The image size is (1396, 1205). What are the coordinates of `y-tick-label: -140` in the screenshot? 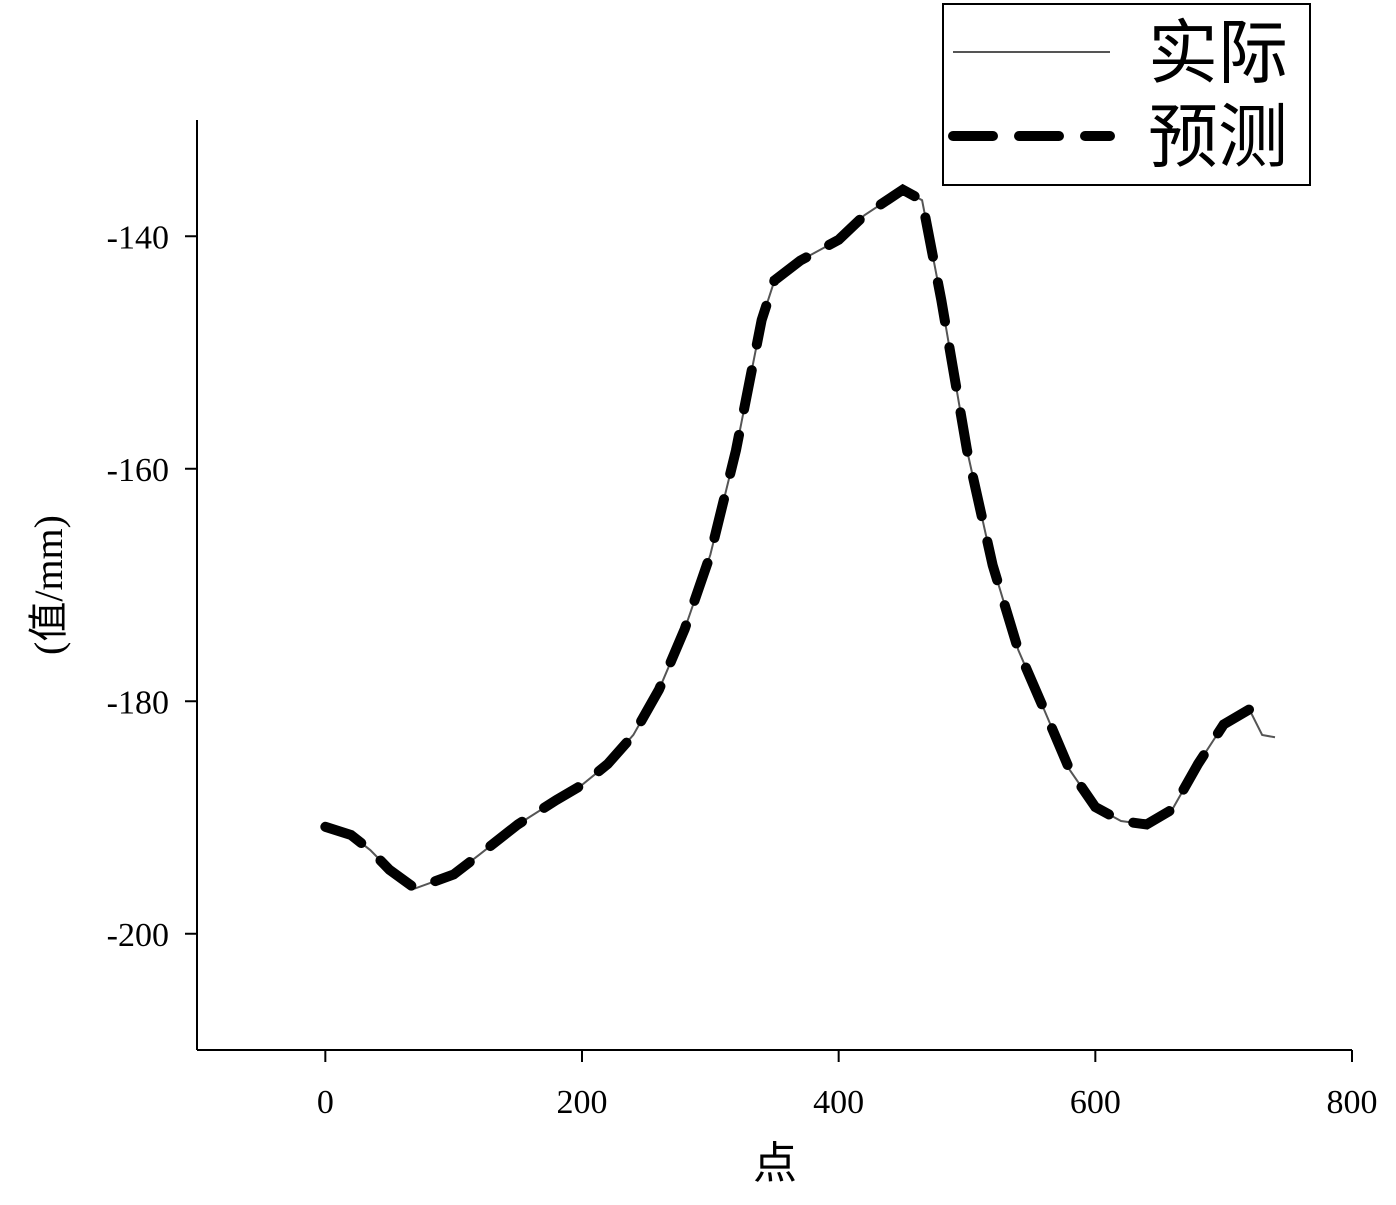 It's located at (138, 237).